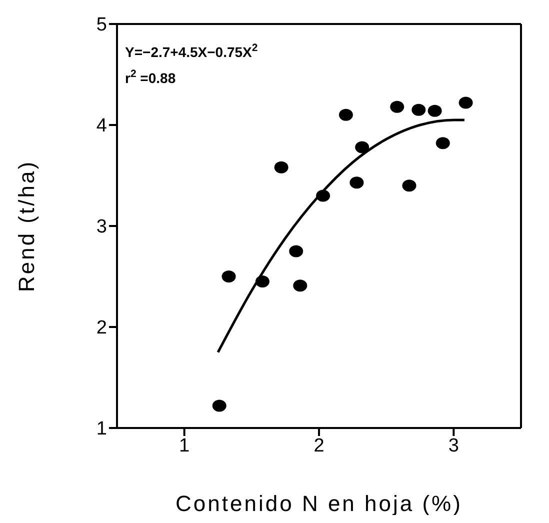 This screenshot has height=523, width=549. I want to click on y-tick-label: 5, so click(101, 25).